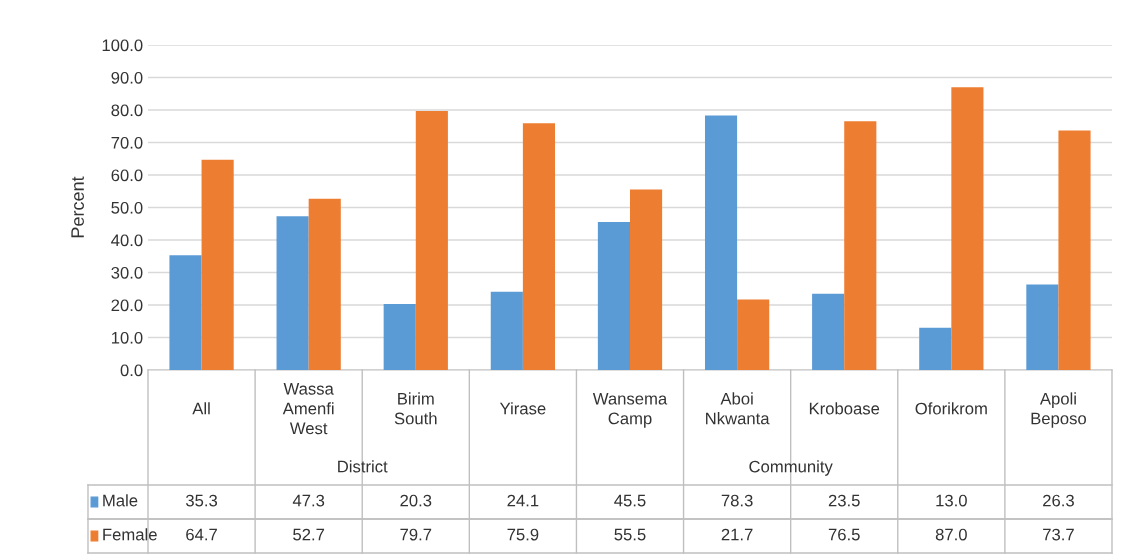  Describe the element at coordinates (416, 534) in the screenshot. I see `data-label: 79.7` at that location.